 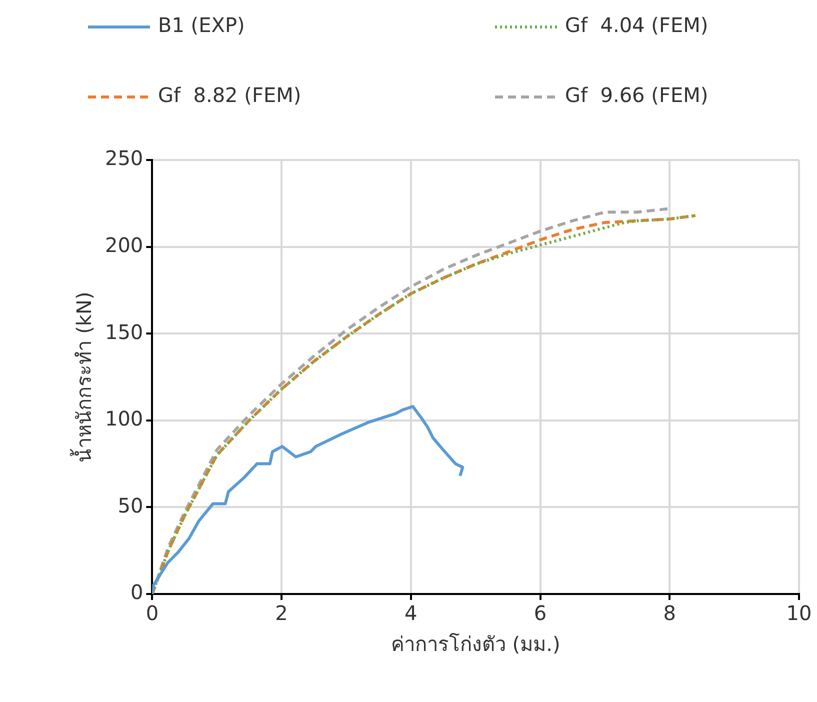 I want to click on y-tick-label: 200, so click(x=124, y=245).